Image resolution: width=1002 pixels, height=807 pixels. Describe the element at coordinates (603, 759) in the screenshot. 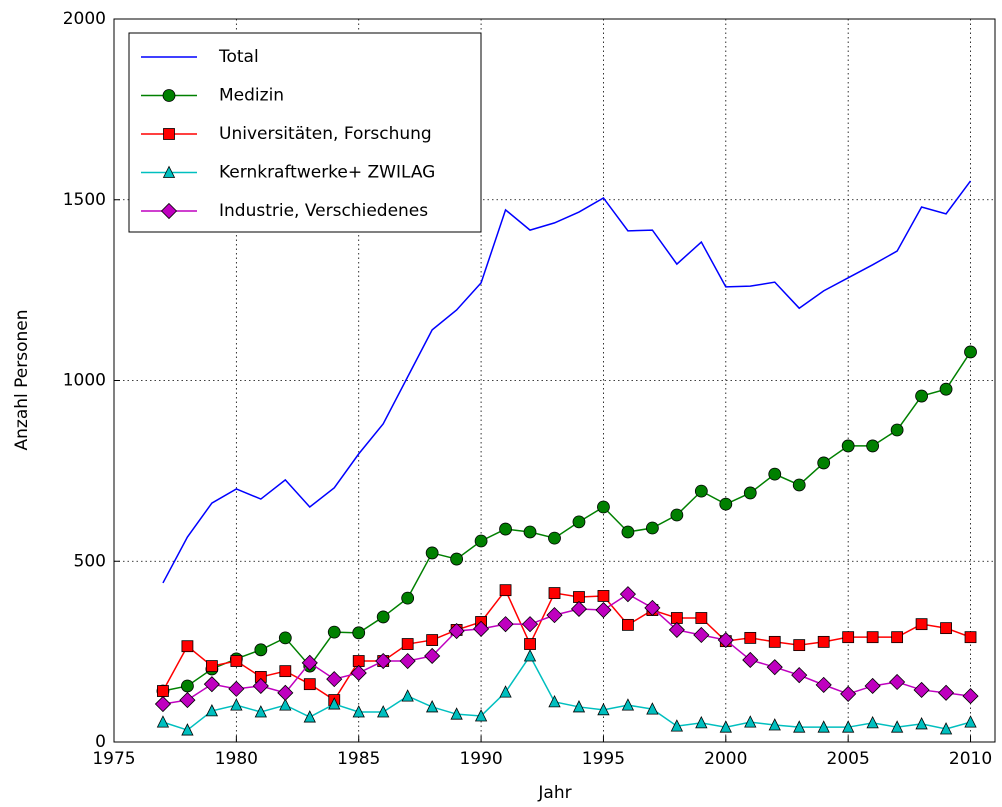

I see `x-tick-label: 1995` at that location.